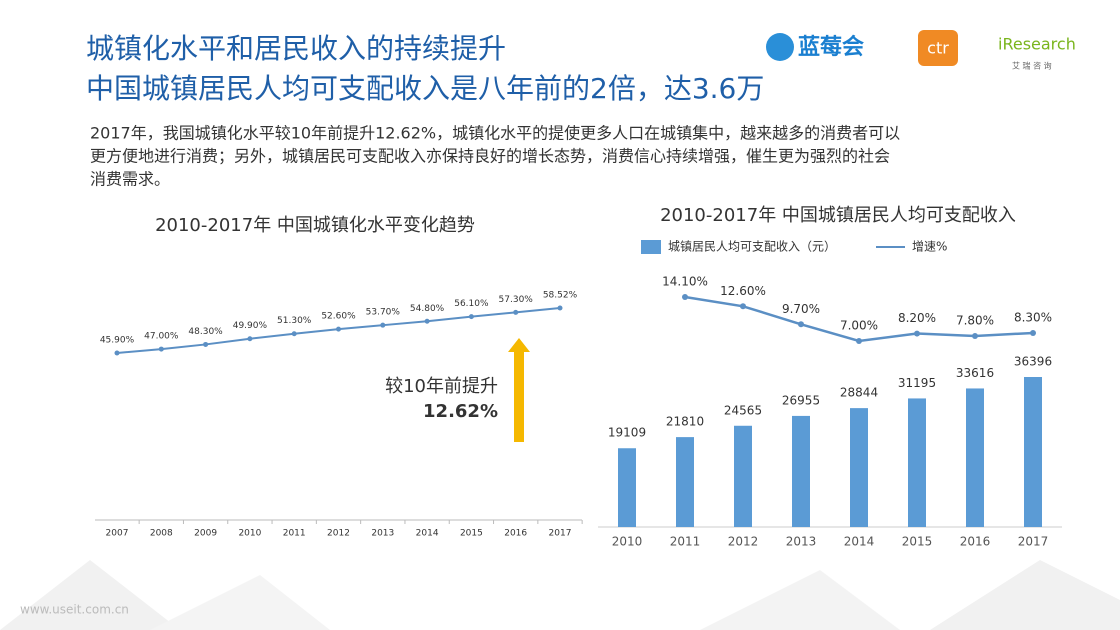 The width and height of the screenshot is (1120, 630). What do you see at coordinates (929, 247) in the screenshot?
I see `legend-label: 增速%` at bounding box center [929, 247].